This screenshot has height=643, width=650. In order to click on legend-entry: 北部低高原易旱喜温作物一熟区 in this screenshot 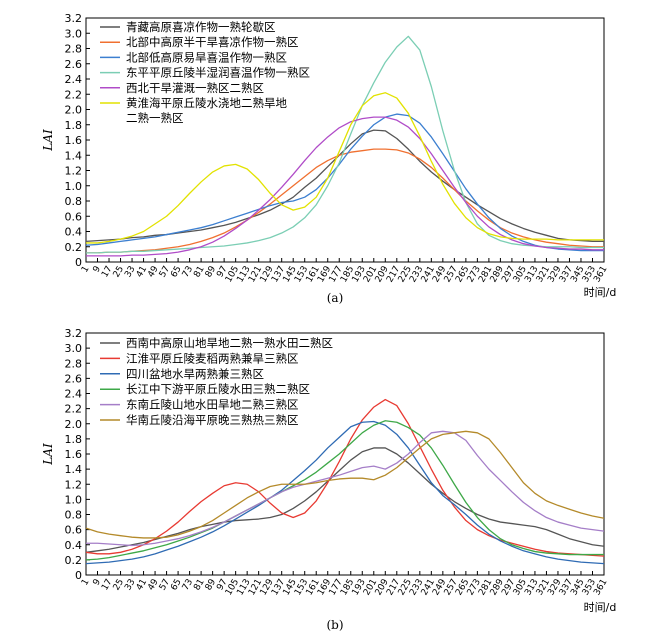, I will do `click(206, 57)`.